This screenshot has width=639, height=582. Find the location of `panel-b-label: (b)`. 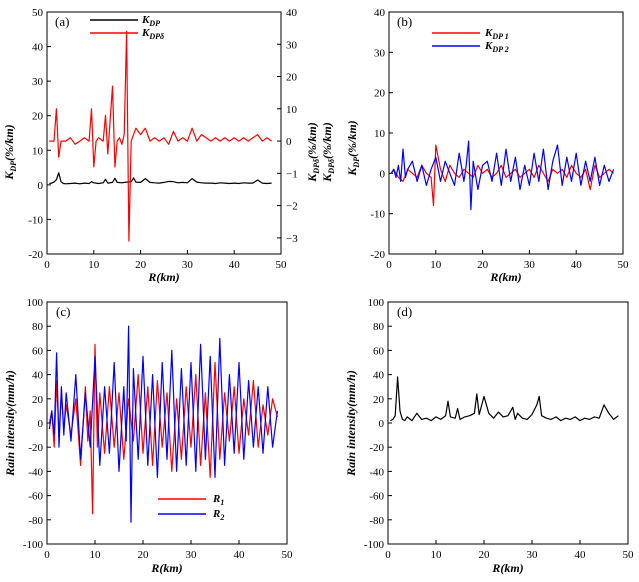

panel-b-label: (b) is located at coordinates (404, 21).